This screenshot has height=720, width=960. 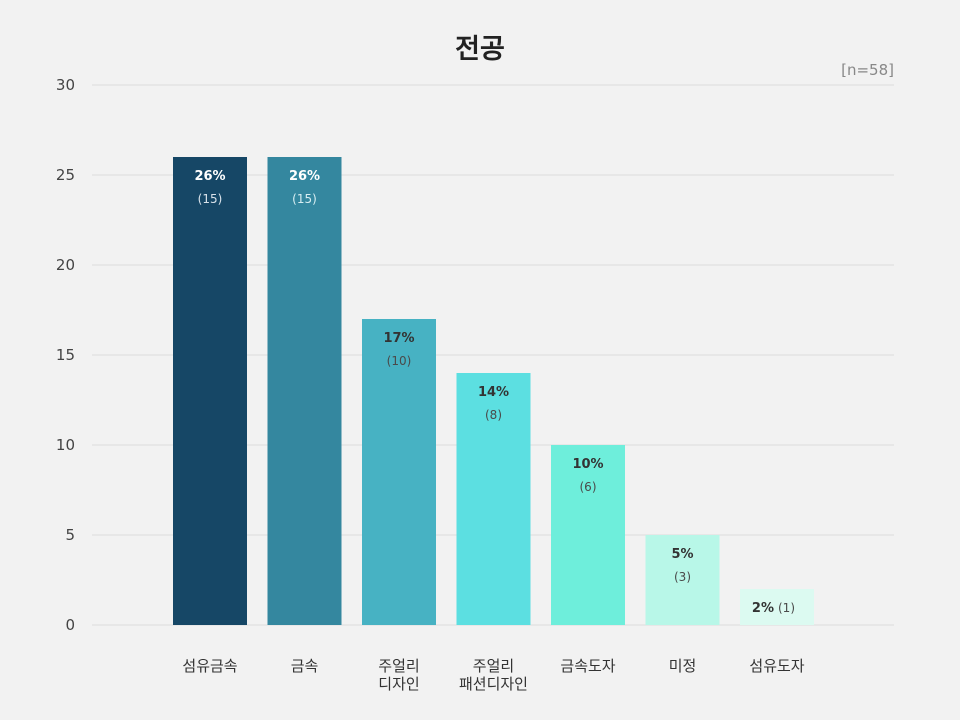 What do you see at coordinates (587, 666) in the screenshot?
I see `x-category-label: 금속도자` at bounding box center [587, 666].